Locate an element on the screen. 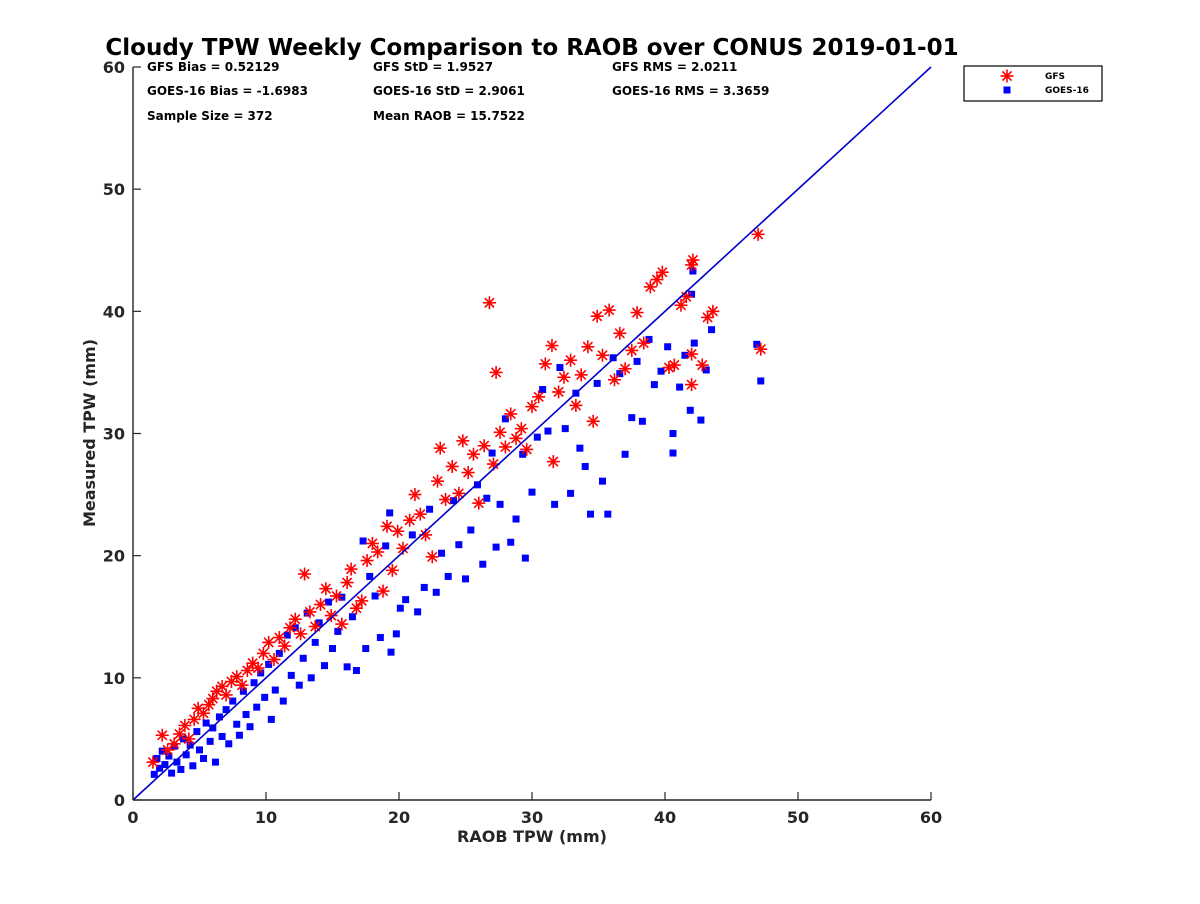  legend-gfs-marker is located at coordinates (1007, 76).